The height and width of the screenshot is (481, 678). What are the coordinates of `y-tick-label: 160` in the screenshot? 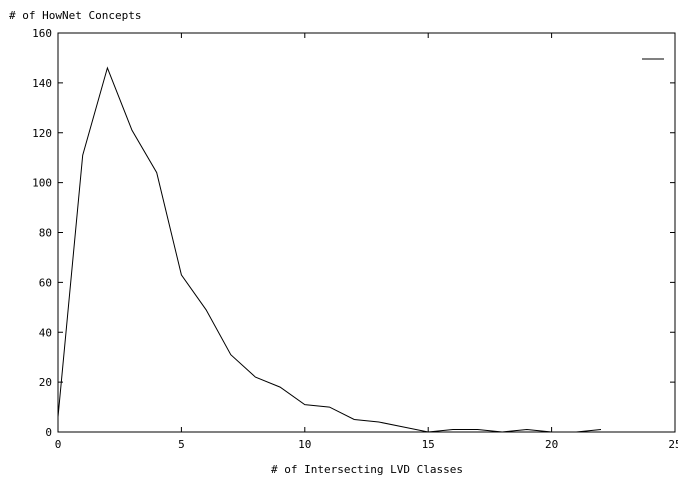 It's located at (42, 33).